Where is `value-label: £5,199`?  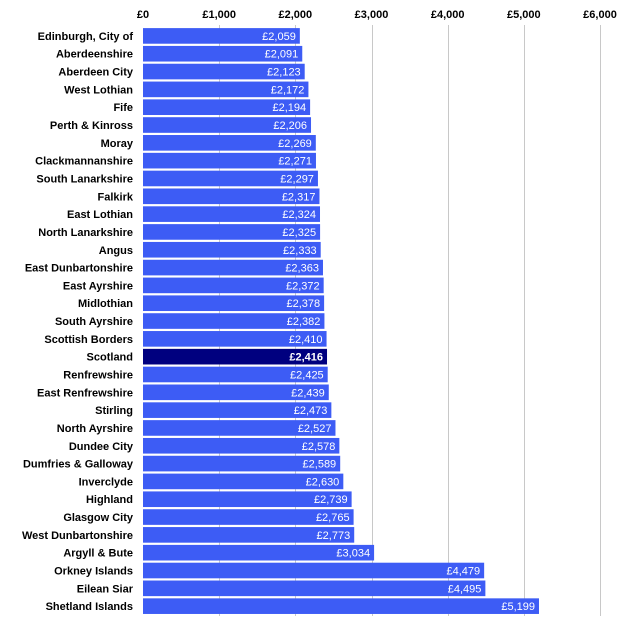
value-label: £5,199 is located at coordinates (518, 607).